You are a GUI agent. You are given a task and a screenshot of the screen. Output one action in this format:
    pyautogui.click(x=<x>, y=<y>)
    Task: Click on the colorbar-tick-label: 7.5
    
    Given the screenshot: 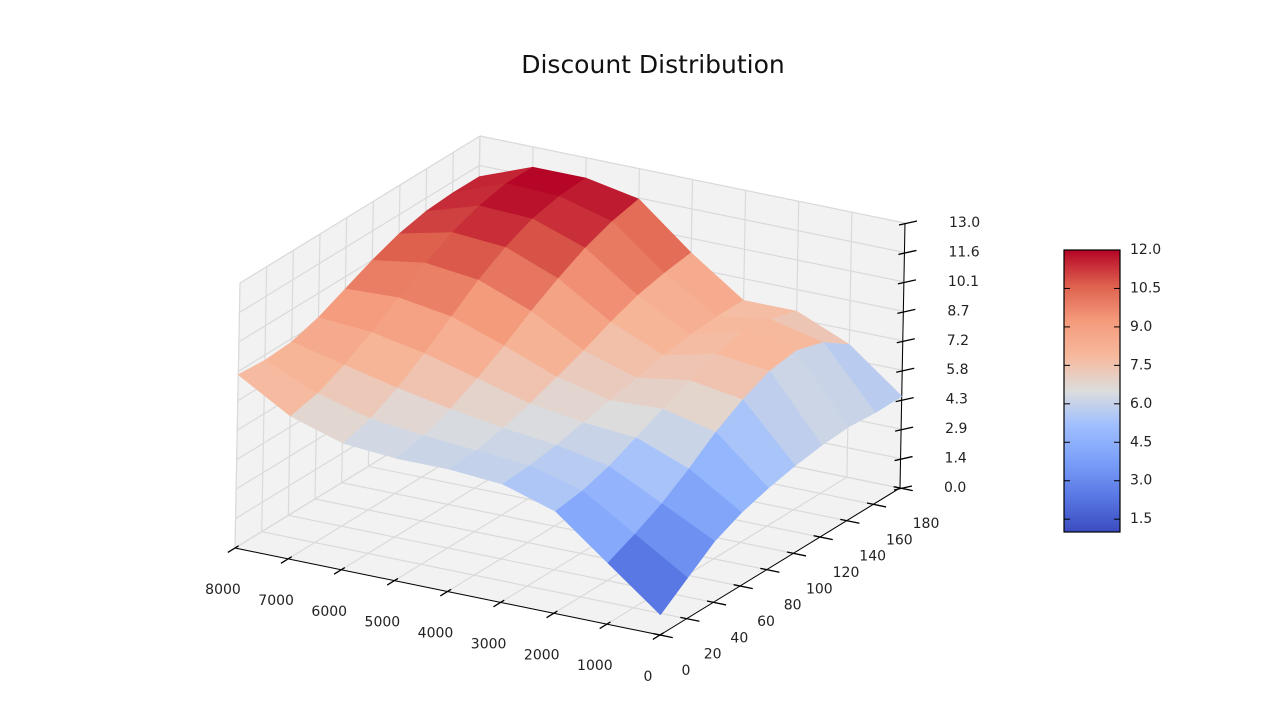 What is the action you would take?
    pyautogui.click(x=1141, y=365)
    